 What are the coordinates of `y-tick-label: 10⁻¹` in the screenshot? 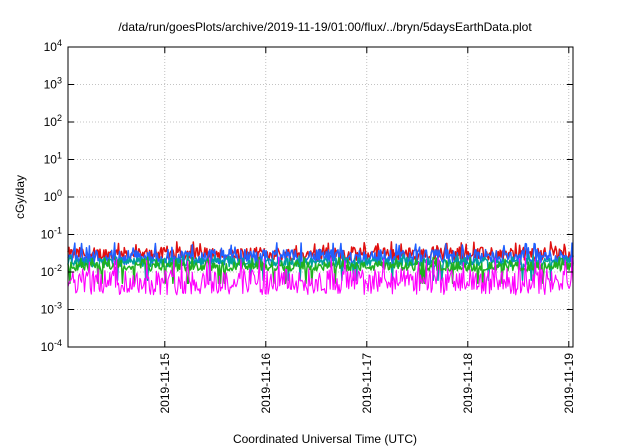 It's located at (51, 234).